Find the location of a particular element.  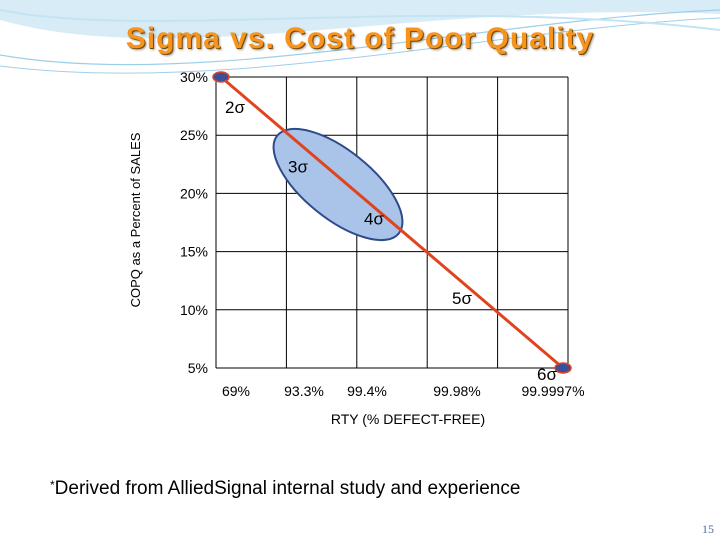

sigma-label: 4σ is located at coordinates (374, 219).